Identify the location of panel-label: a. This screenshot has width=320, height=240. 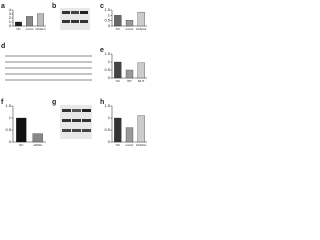
(3, 6).